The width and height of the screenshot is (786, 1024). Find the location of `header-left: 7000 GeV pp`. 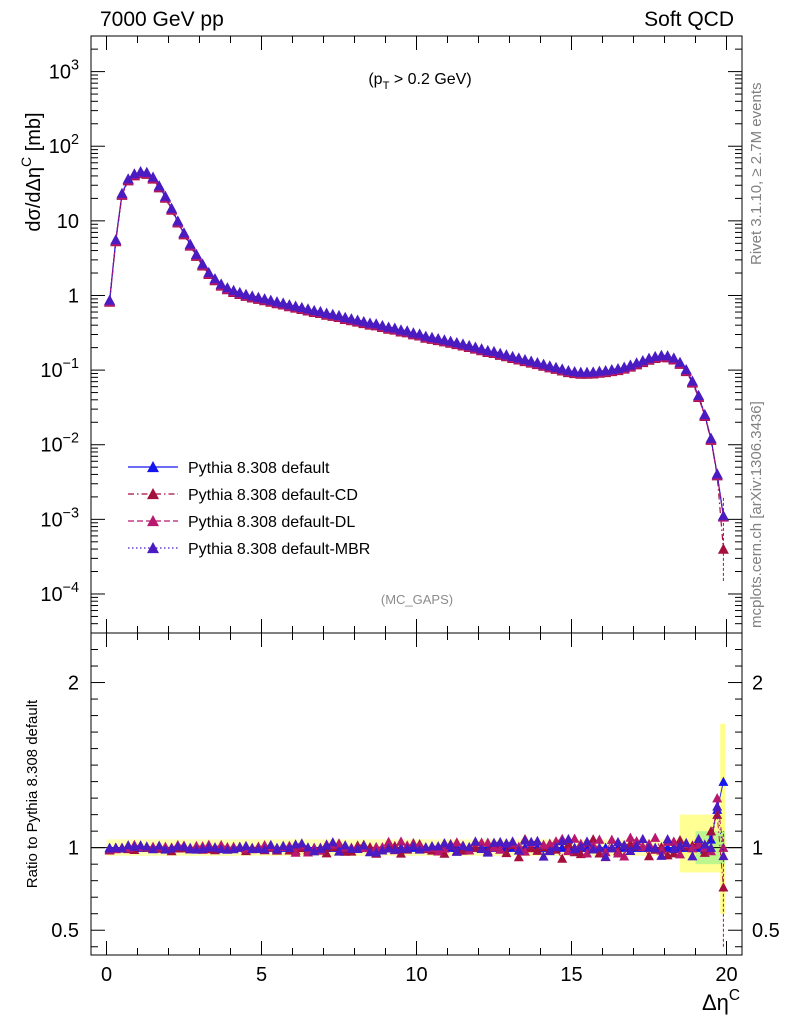

header-left: 7000 GeV pp is located at coordinates (162, 19).